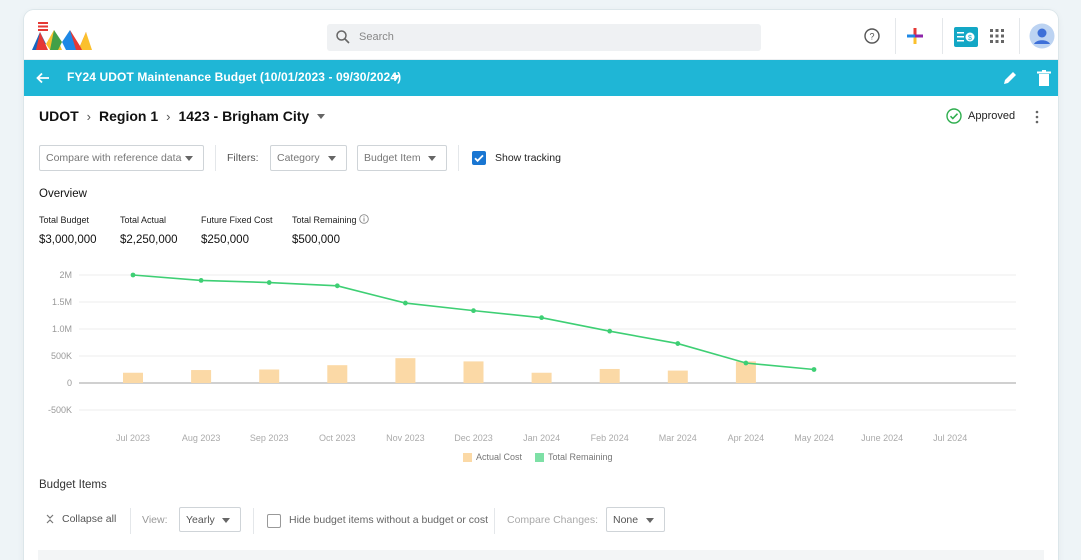 This screenshot has width=1081, height=560. Describe the element at coordinates (63, 194) in the screenshot. I see `overview-heading: Overview` at that location.